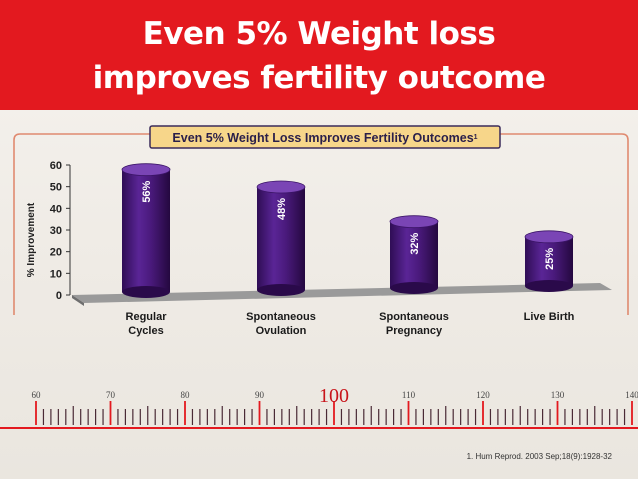  I want to click on citation: 1. Hum Reprod. 2003 Sep;18(9):1928-32, so click(539, 456).